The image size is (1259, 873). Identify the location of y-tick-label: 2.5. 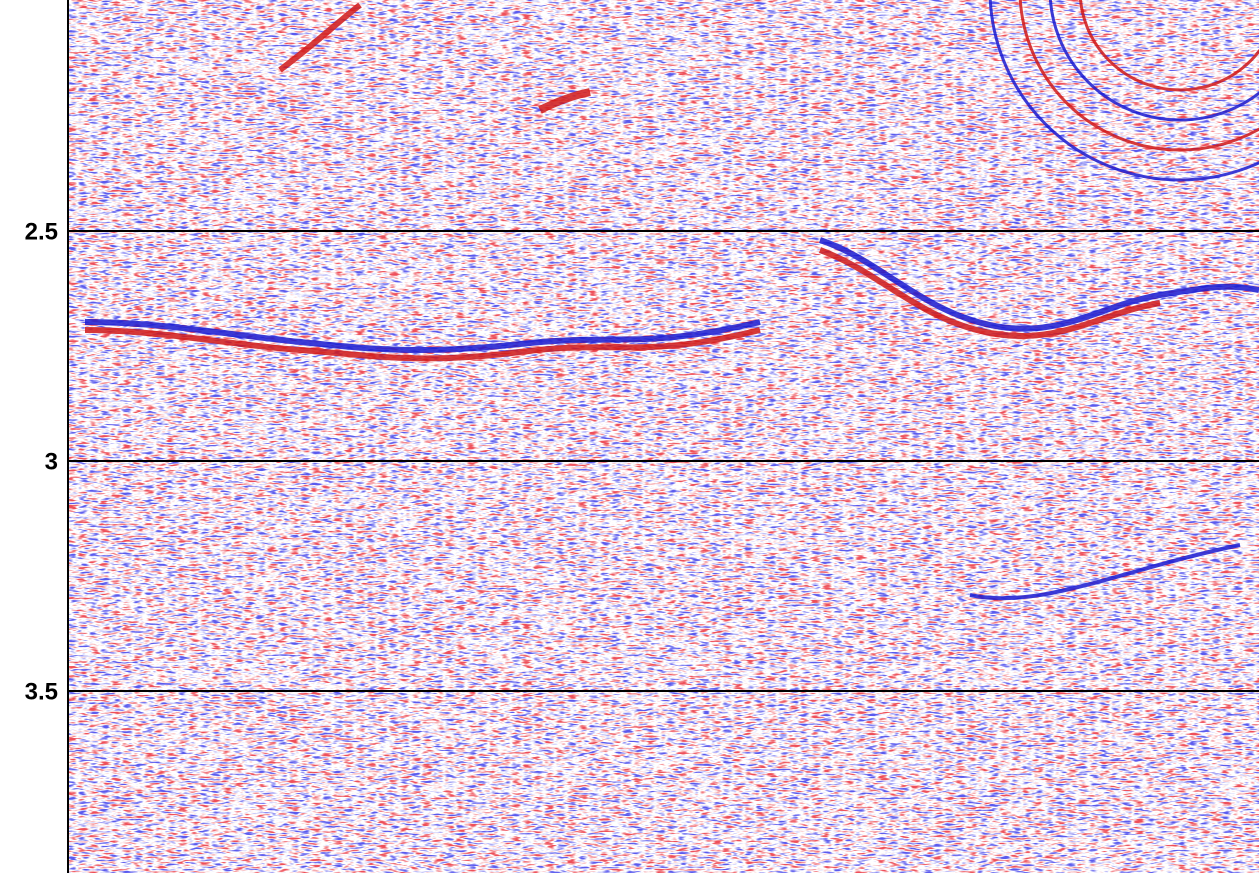
(41, 231).